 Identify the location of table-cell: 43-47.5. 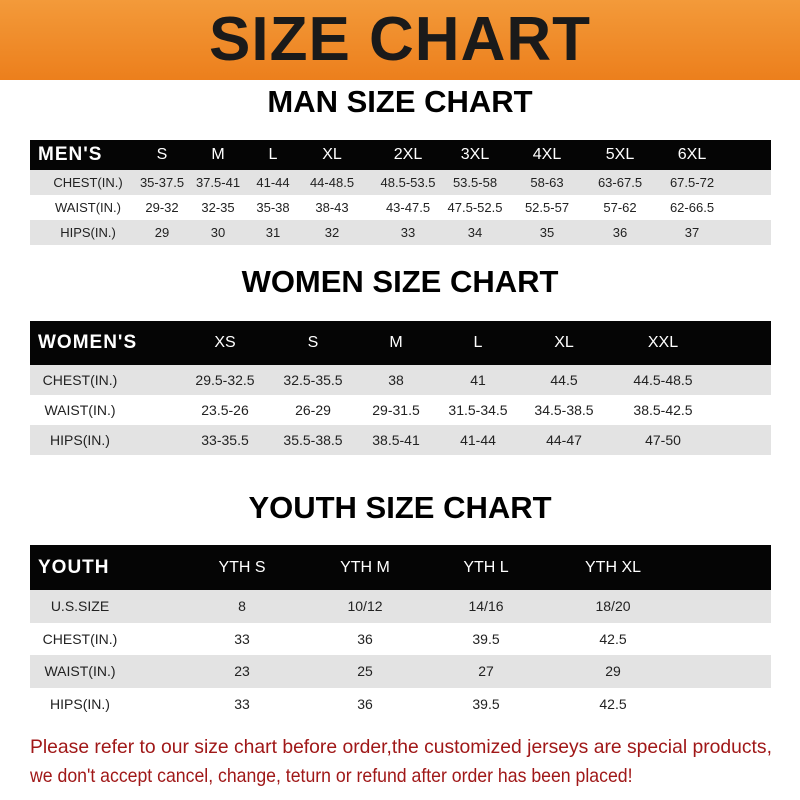
(408, 207).